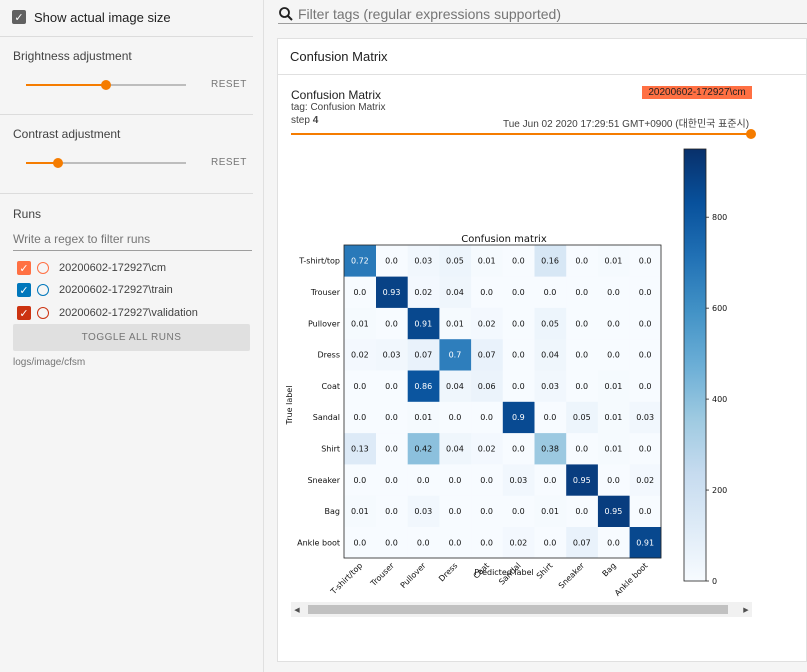 The image size is (807, 672). Describe the element at coordinates (229, 84) in the screenshot. I see `brightness-reset-button: RESET` at that location.